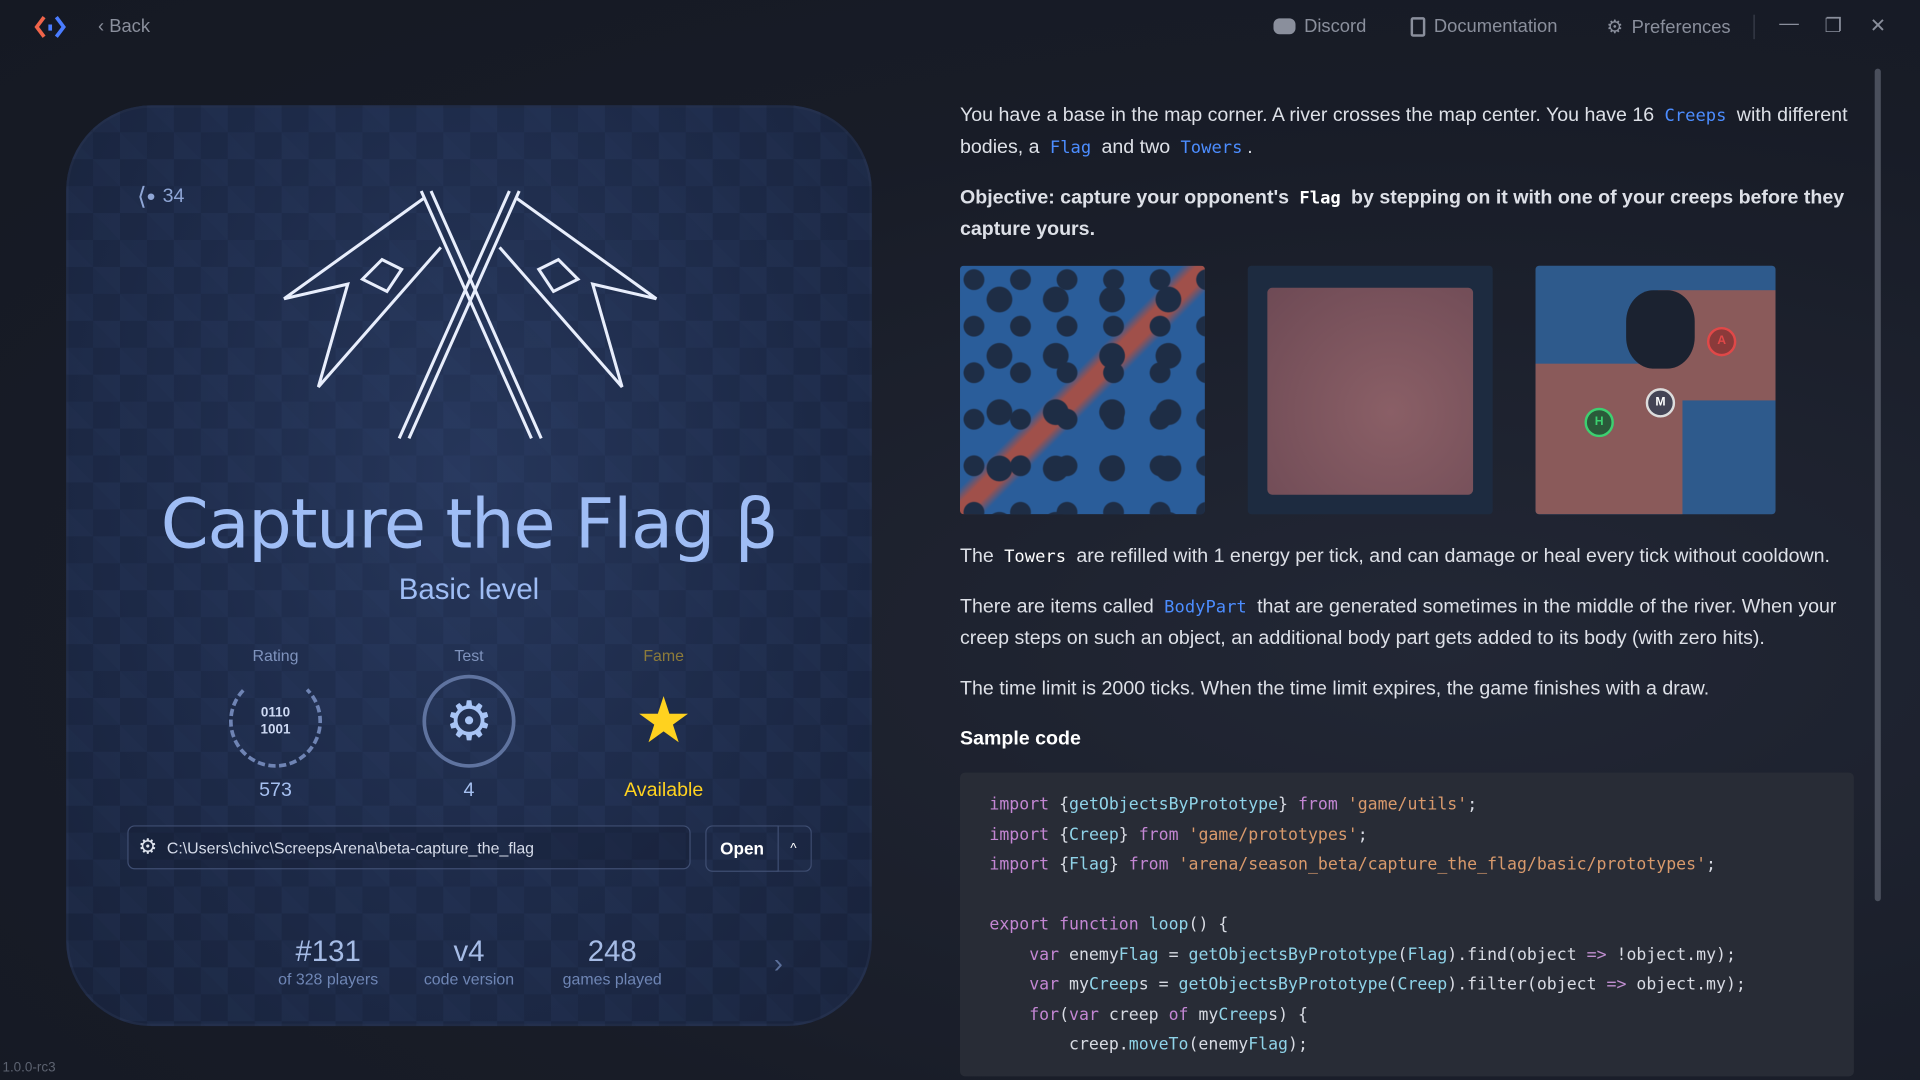 This screenshot has width=1920, height=1080. I want to click on arena-title: Capture the Flag β, so click(469, 524).